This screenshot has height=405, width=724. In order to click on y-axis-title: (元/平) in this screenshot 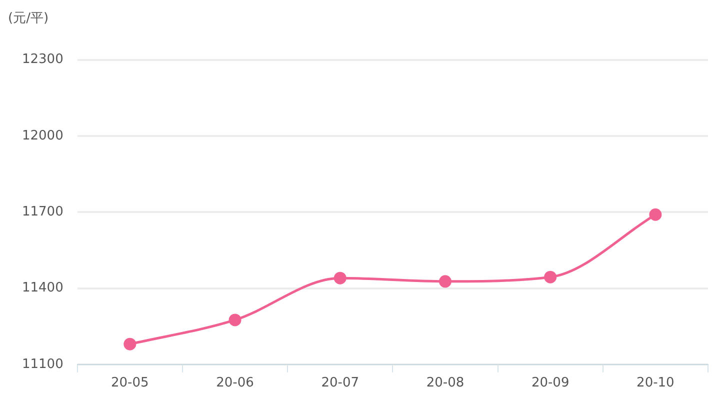, I will do `click(29, 19)`.